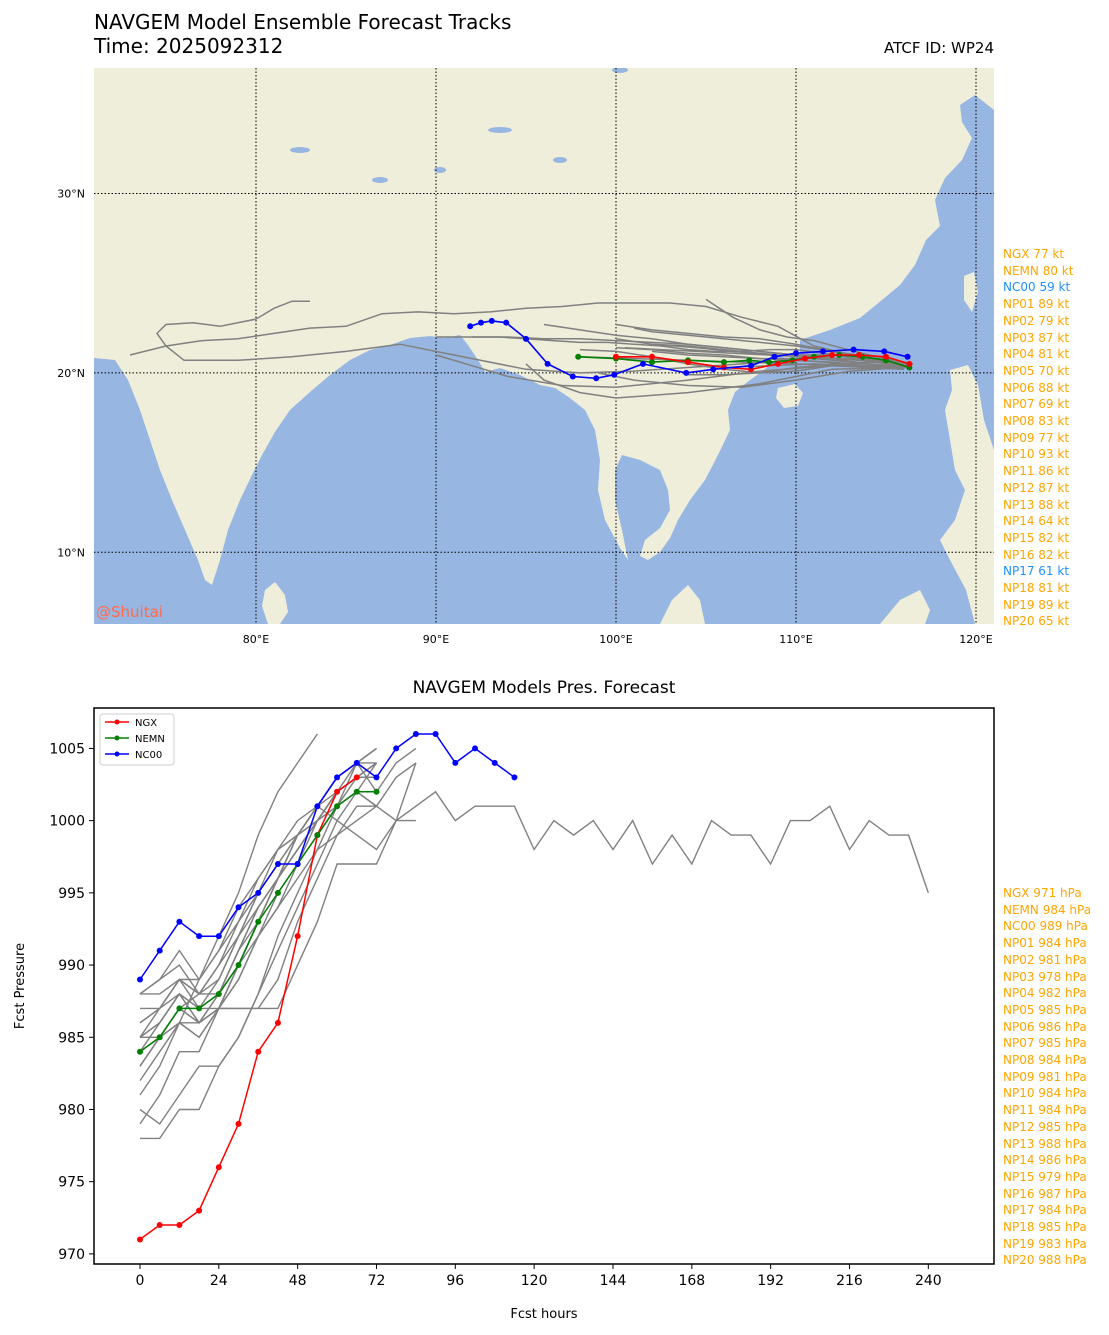 This screenshot has width=1109, height=1335. I want to click on x-tick-label: 168, so click(691, 1281).